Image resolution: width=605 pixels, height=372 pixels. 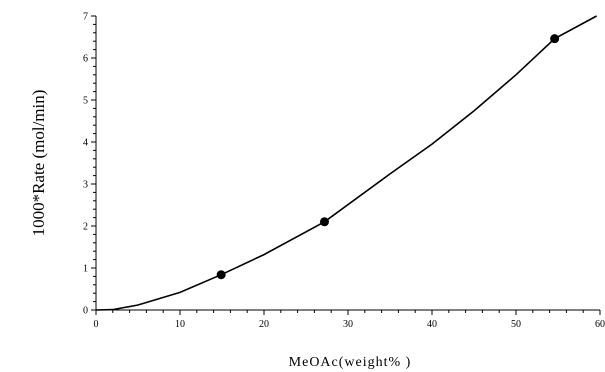 What do you see at coordinates (350, 362) in the screenshot?
I see `x-axis-label: MeOAc(weight% )` at bounding box center [350, 362].